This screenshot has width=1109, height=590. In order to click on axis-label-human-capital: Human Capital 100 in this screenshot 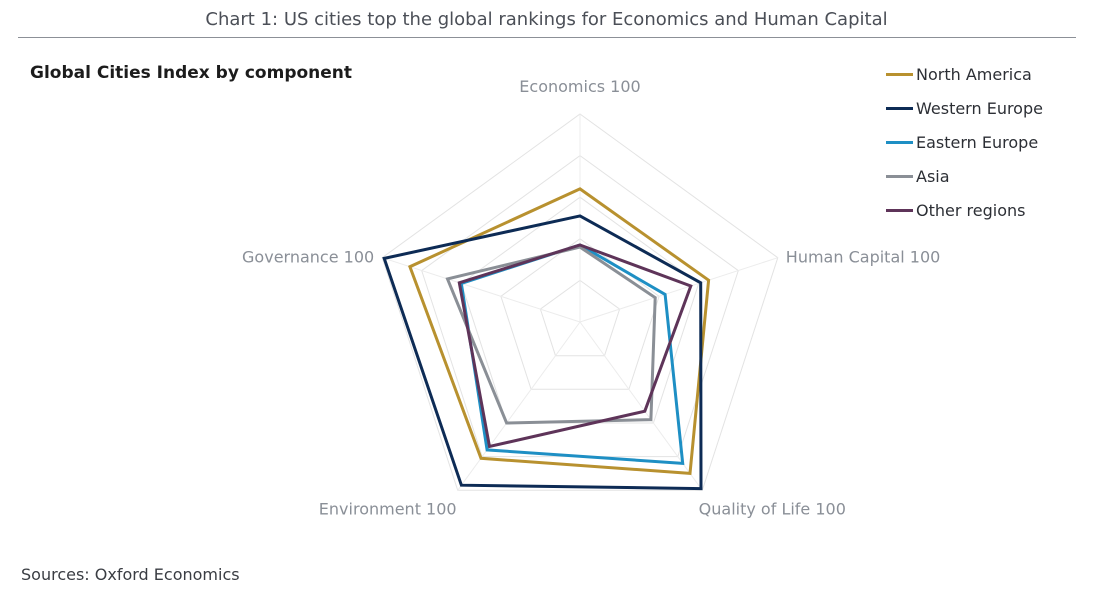, I will do `click(863, 257)`.